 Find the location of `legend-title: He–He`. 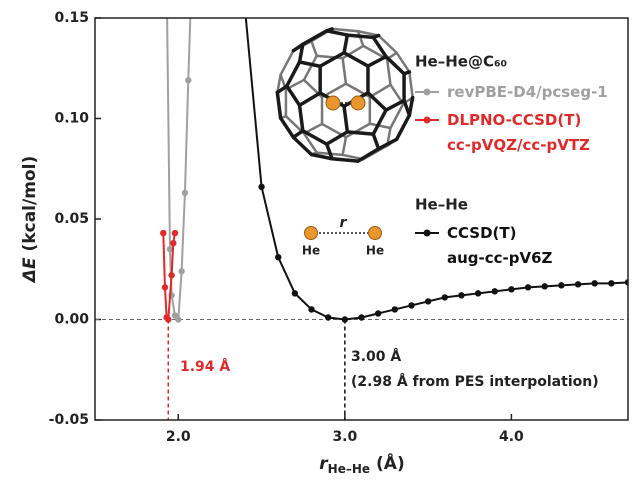

legend-title: He–He is located at coordinates (441, 205).